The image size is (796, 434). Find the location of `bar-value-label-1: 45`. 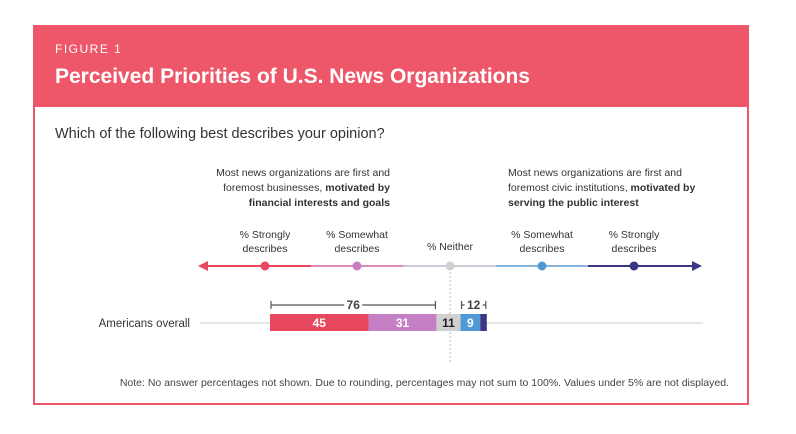

bar-value-label-1: 45 is located at coordinates (320, 323).